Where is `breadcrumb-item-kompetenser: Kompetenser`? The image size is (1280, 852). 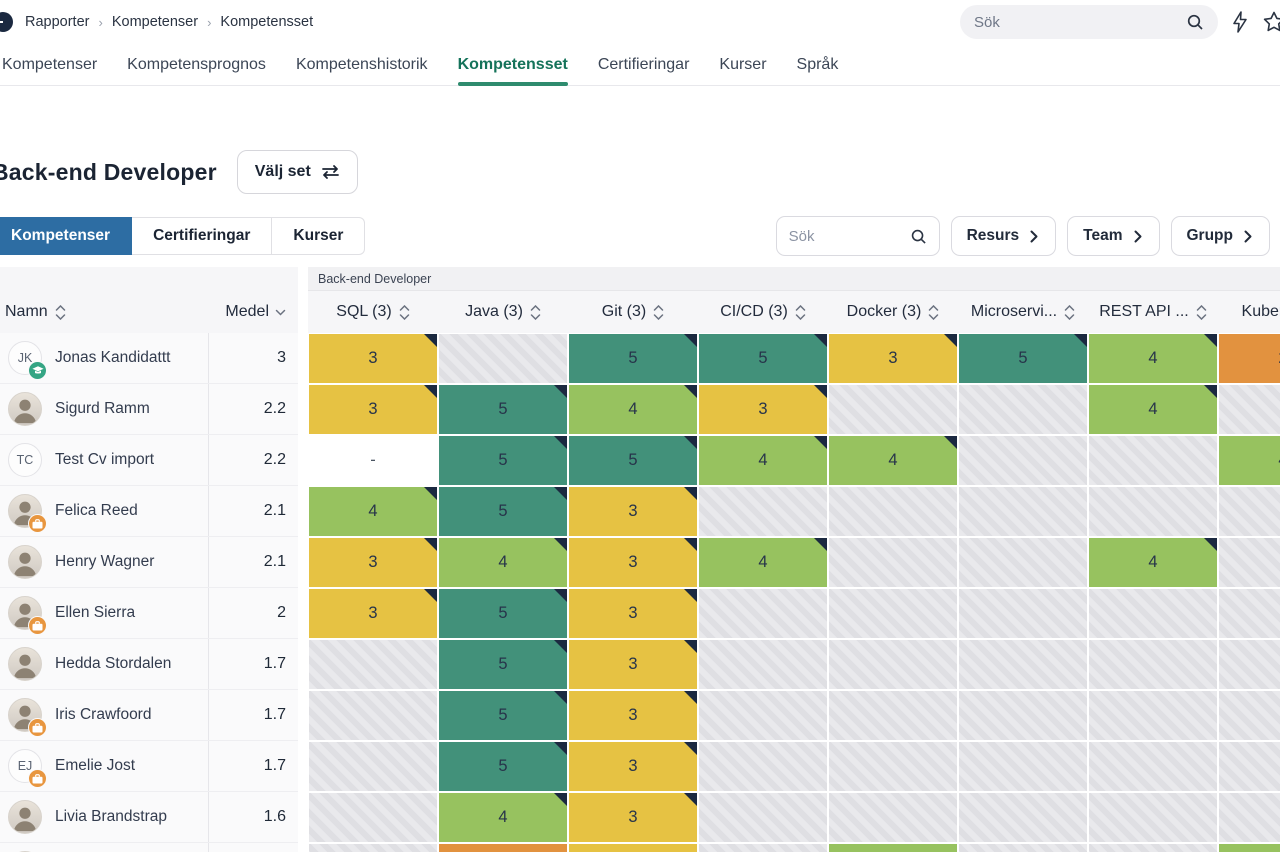
breadcrumb-item-kompetenser: Kompetenser is located at coordinates (155, 22).